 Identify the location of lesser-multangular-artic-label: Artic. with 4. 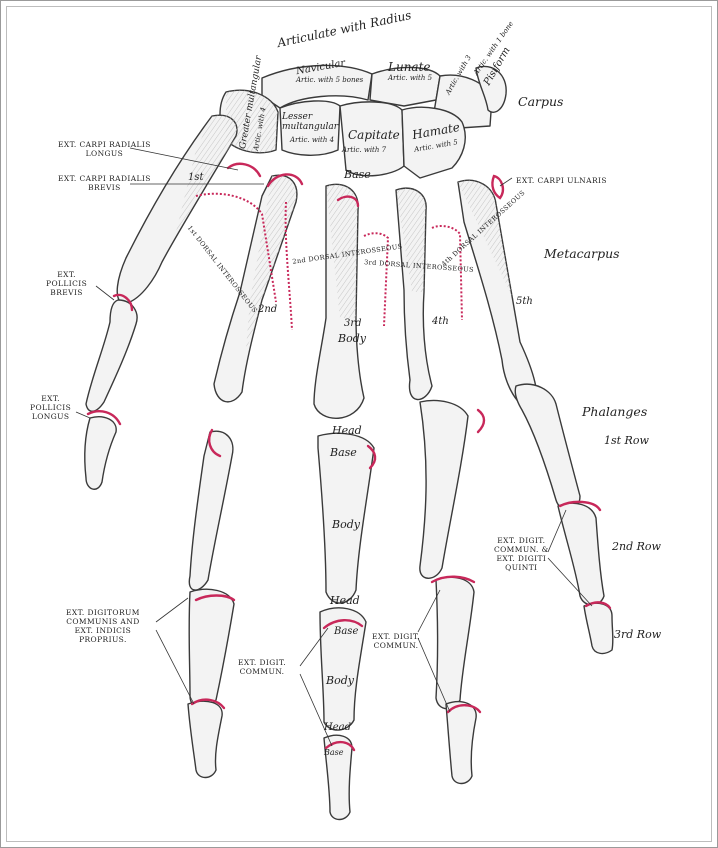
(312, 140).